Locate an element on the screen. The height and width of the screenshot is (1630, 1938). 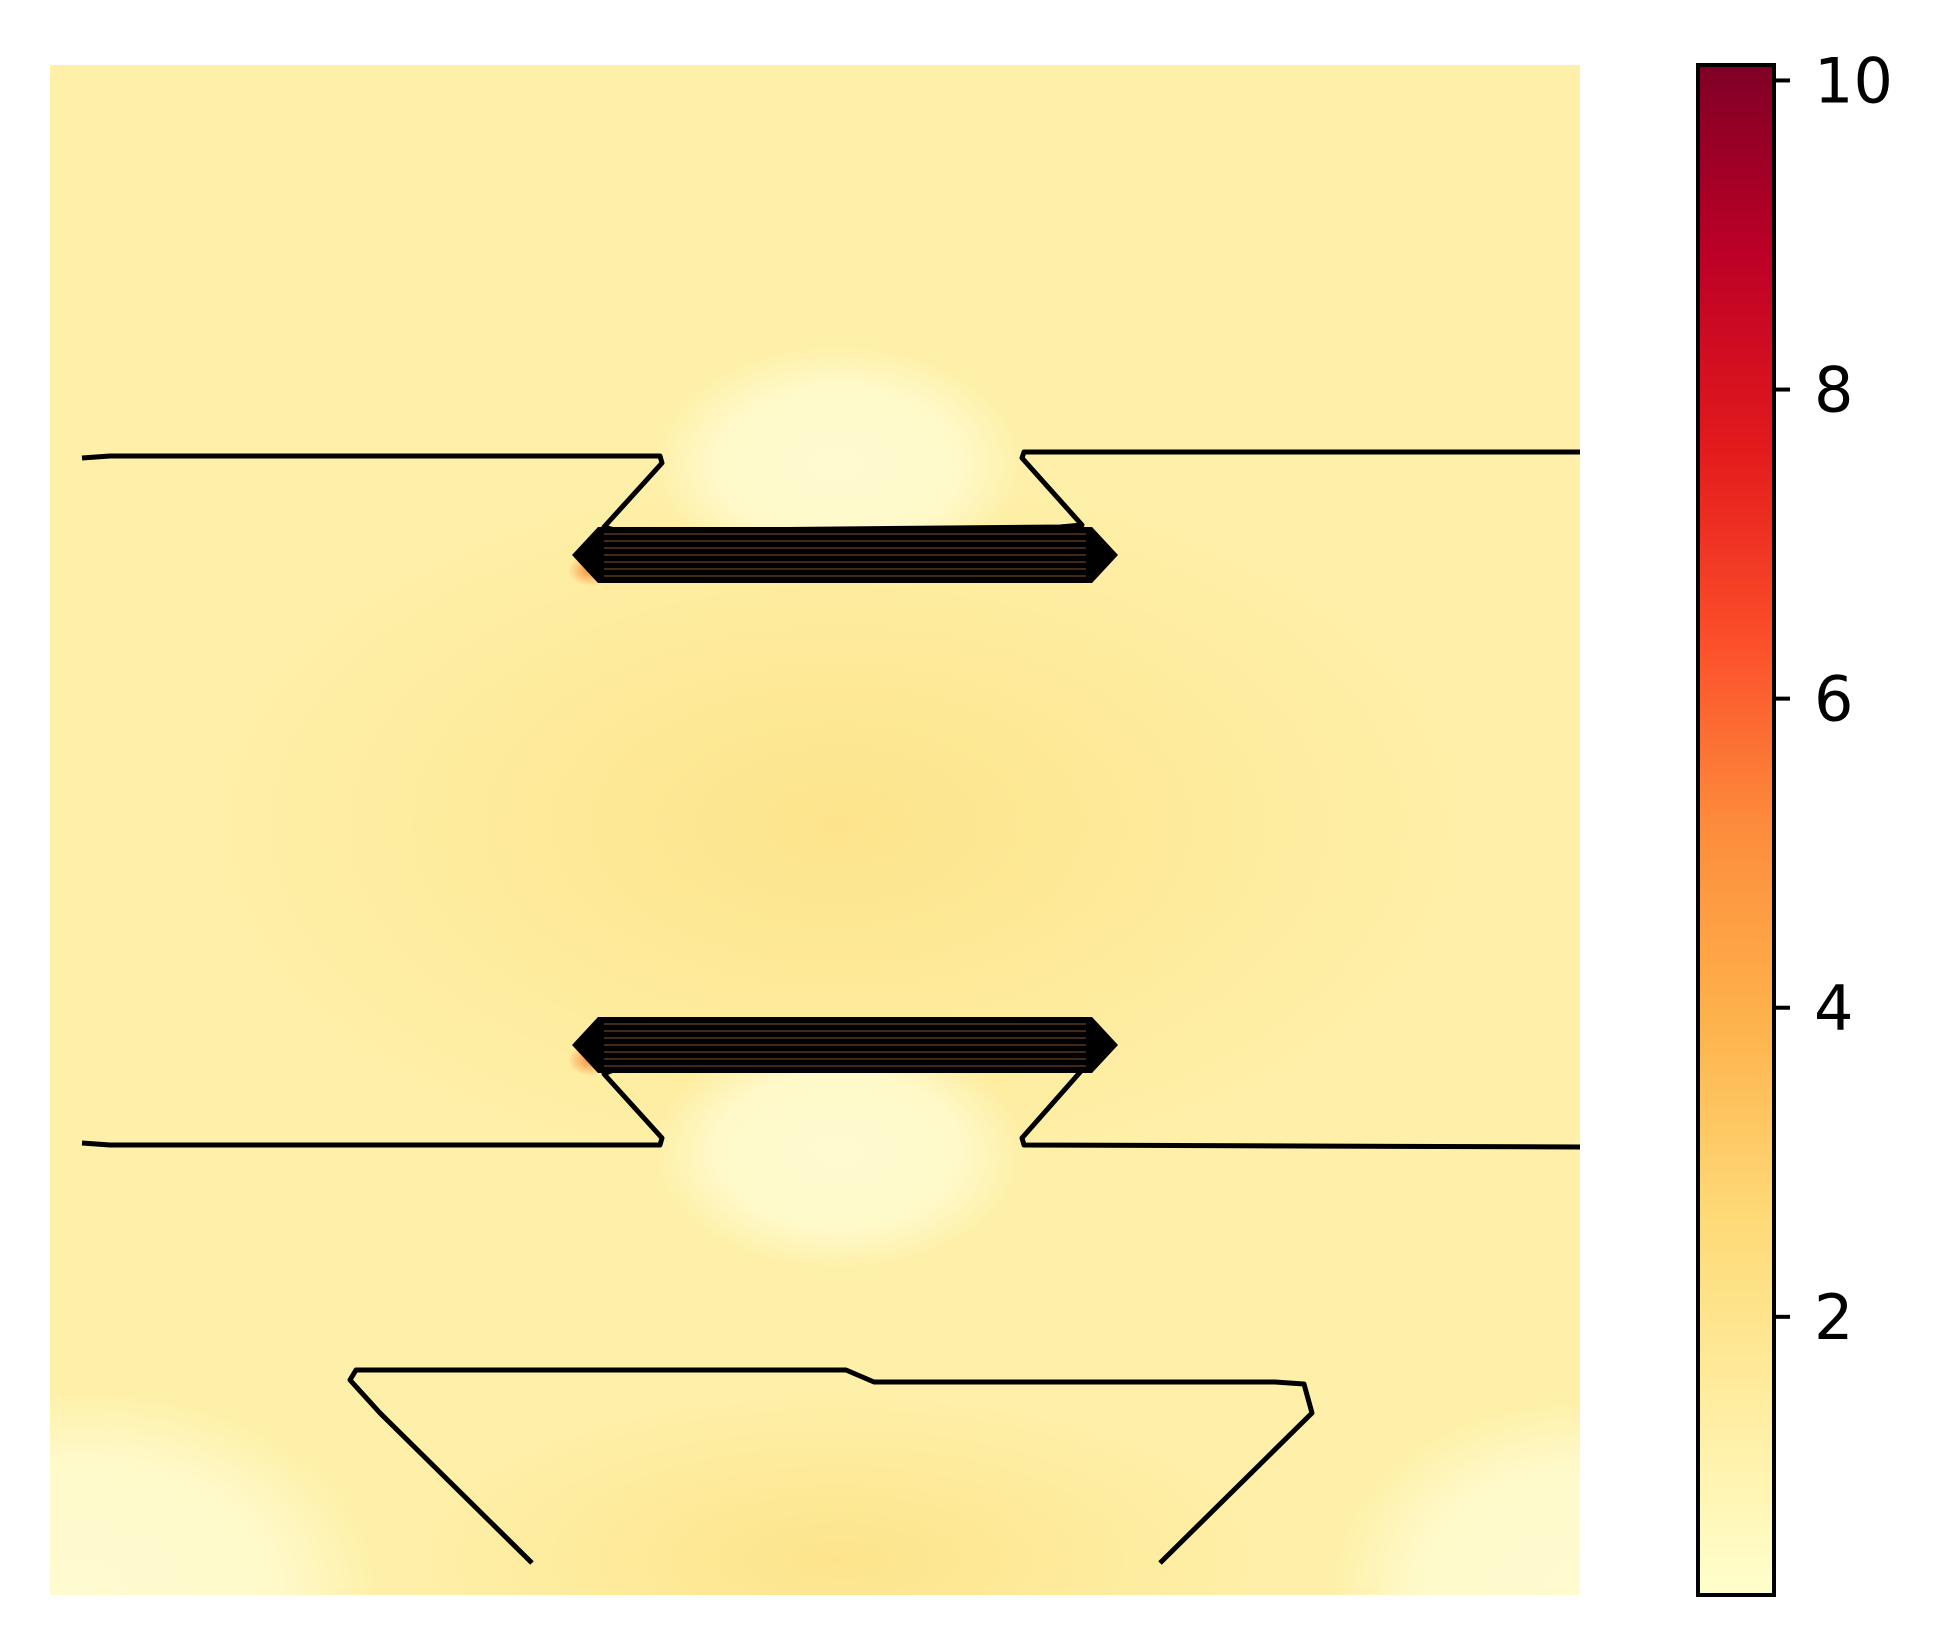
colorbar-tick-label: 6 is located at coordinates (1833, 699).